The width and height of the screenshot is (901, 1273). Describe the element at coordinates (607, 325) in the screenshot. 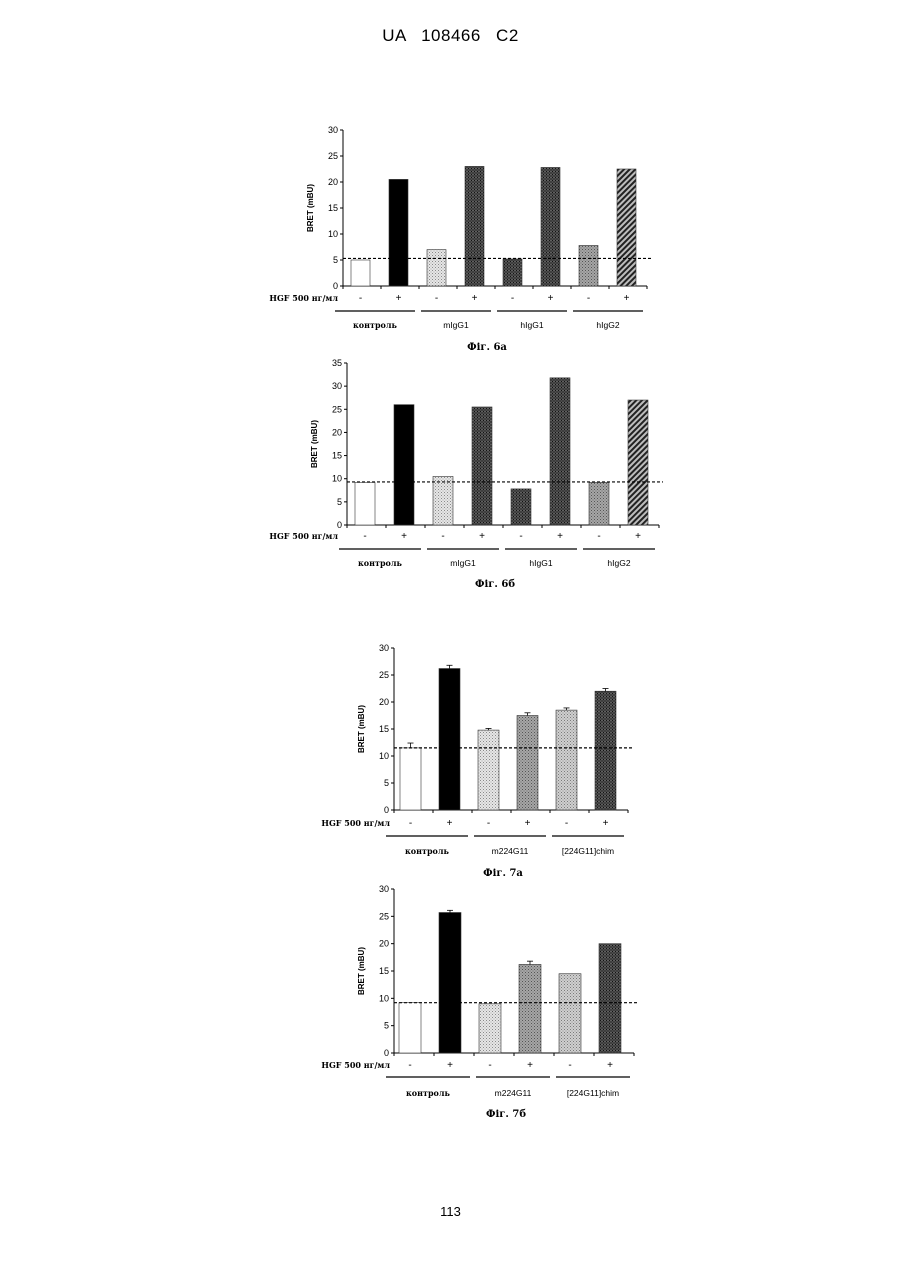

I see `group-label: hIgG2` at that location.